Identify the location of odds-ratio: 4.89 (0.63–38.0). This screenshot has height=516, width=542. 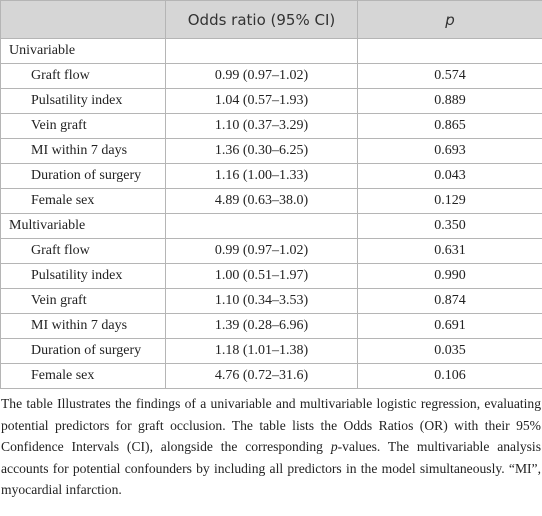
(261, 201).